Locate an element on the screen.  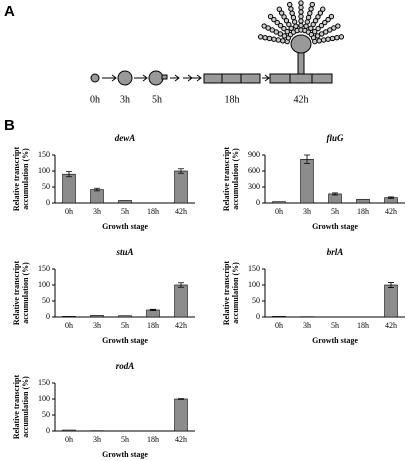
panel-label: B is located at coordinates (9, 125).